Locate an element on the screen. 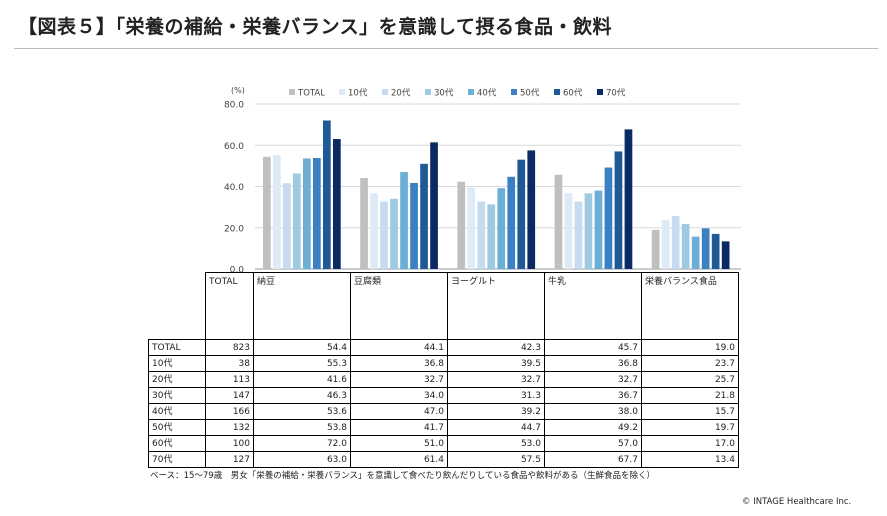 The image size is (887, 516). page-title: 【図表５】「栄養の補給・栄養バランス」を意識して摂る食品・飲料 is located at coordinates (315, 27).